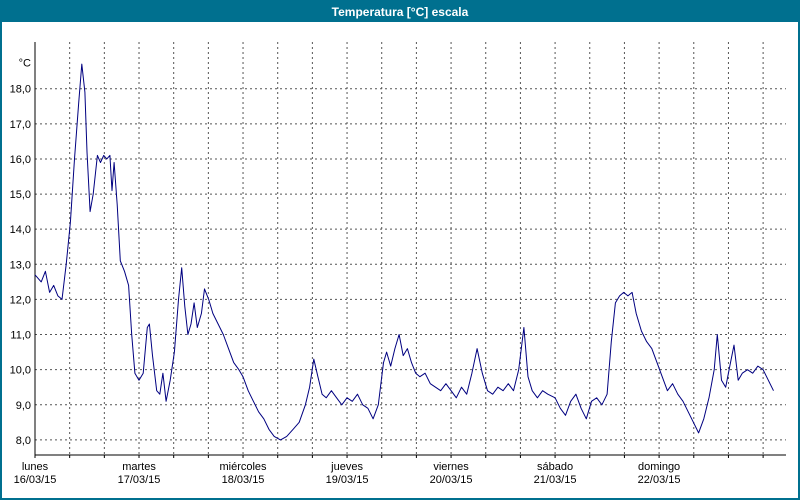 The image size is (800, 500). I want to click on x-day-label: martes, so click(139, 467).